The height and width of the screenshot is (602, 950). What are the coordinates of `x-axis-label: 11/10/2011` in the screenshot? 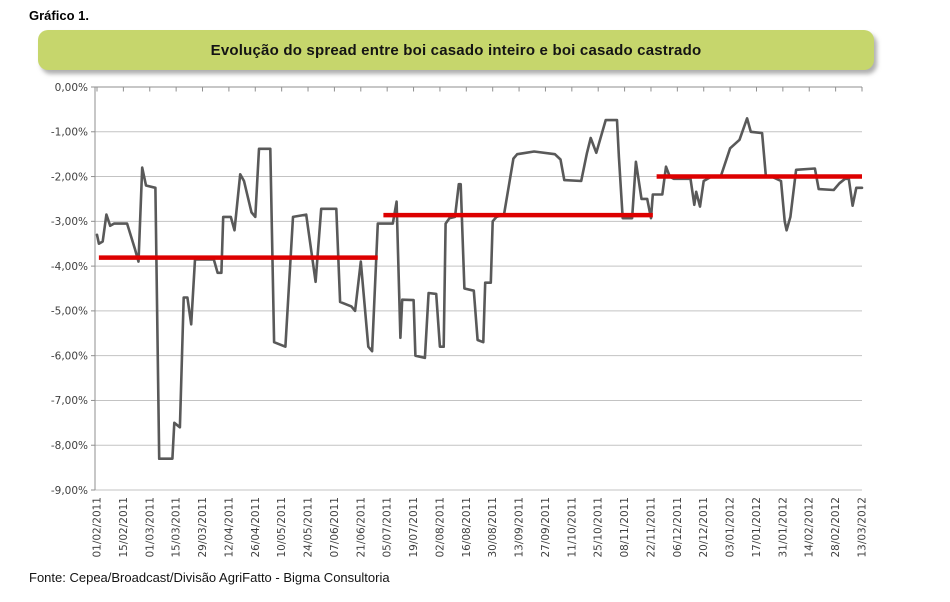 It's located at (572, 527).